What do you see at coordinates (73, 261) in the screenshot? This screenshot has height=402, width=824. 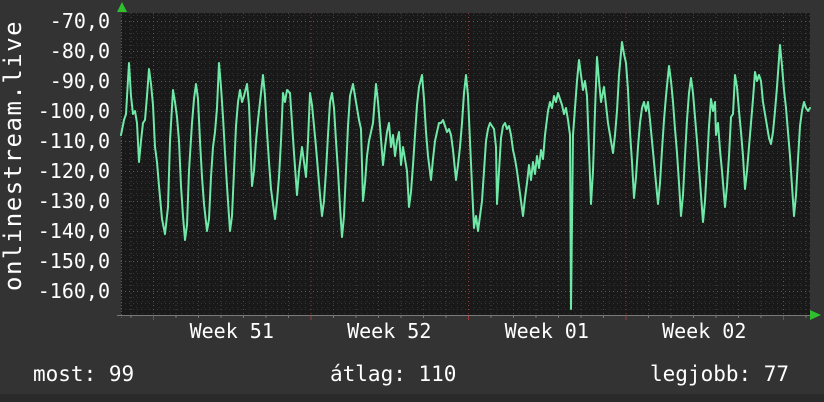 I see `y-tick-label: -150,0` at bounding box center [73, 261].